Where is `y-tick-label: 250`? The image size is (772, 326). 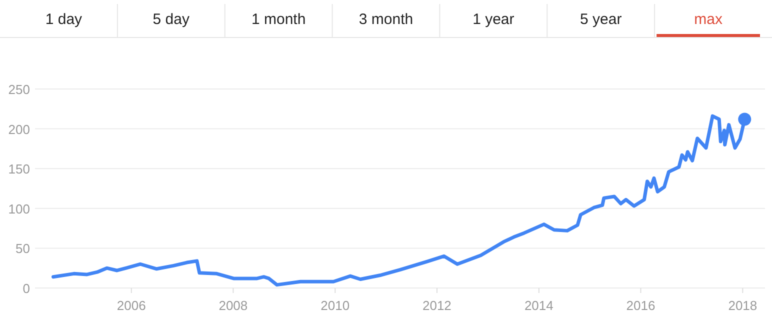
y-tick-label: 250 is located at coordinates (19, 89).